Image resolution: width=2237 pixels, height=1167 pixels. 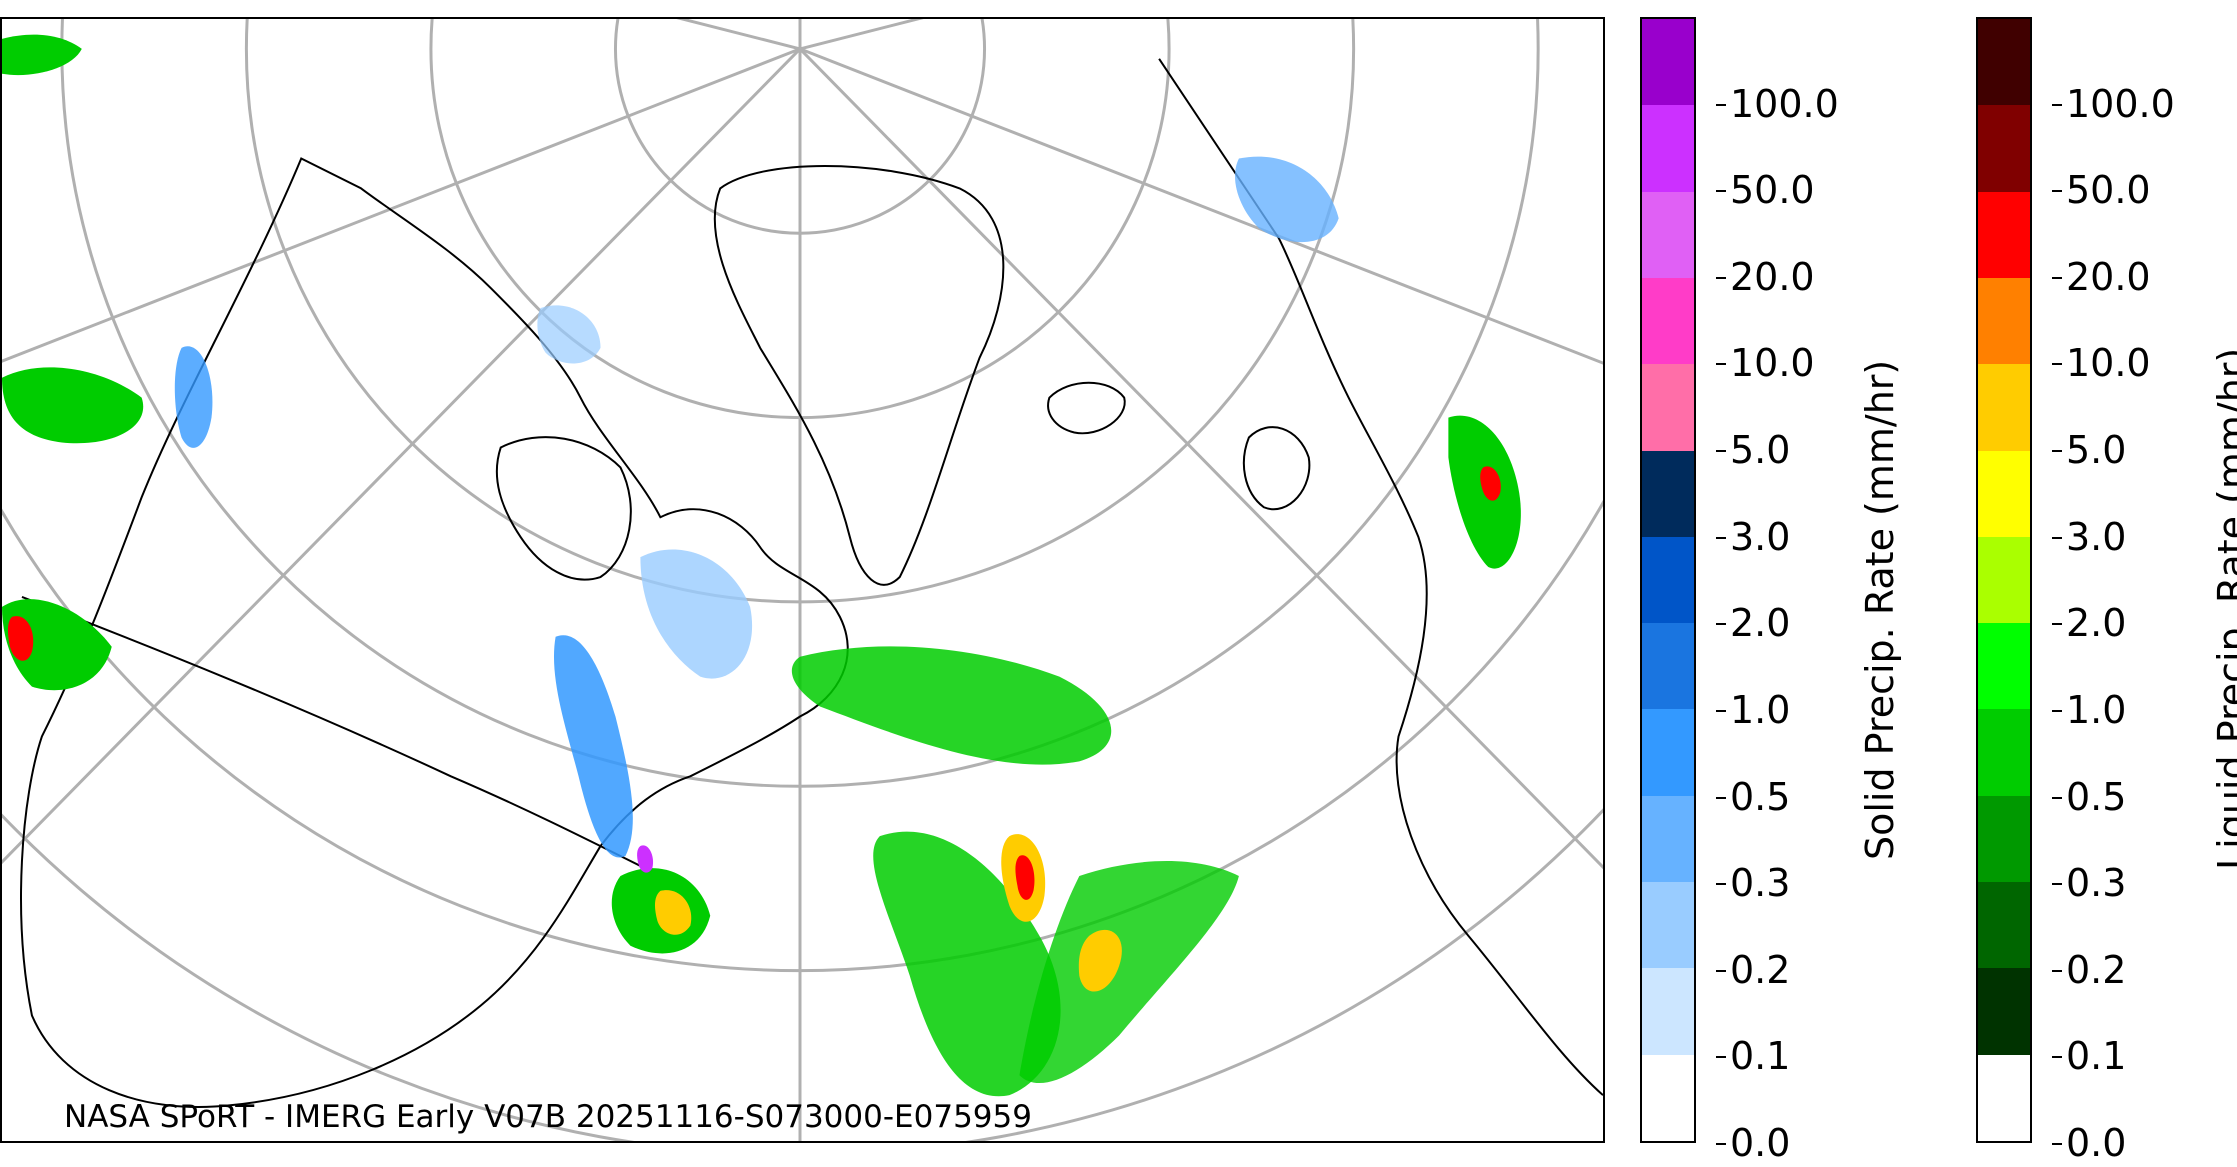 What do you see at coordinates (2223, 608) in the screenshot?
I see `liquid-precip-colorbar-label: Liquid Precip. Rate (mm/hr)` at bounding box center [2223, 608].